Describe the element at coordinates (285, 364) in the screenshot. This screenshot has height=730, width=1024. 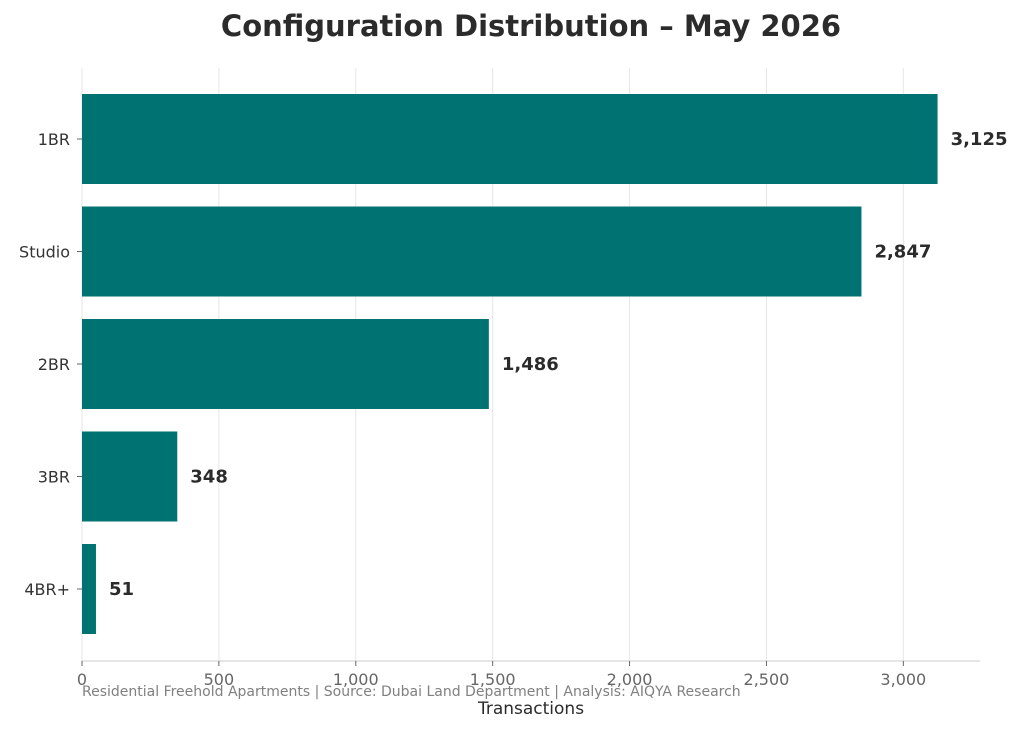
I see `bar-2br` at that location.